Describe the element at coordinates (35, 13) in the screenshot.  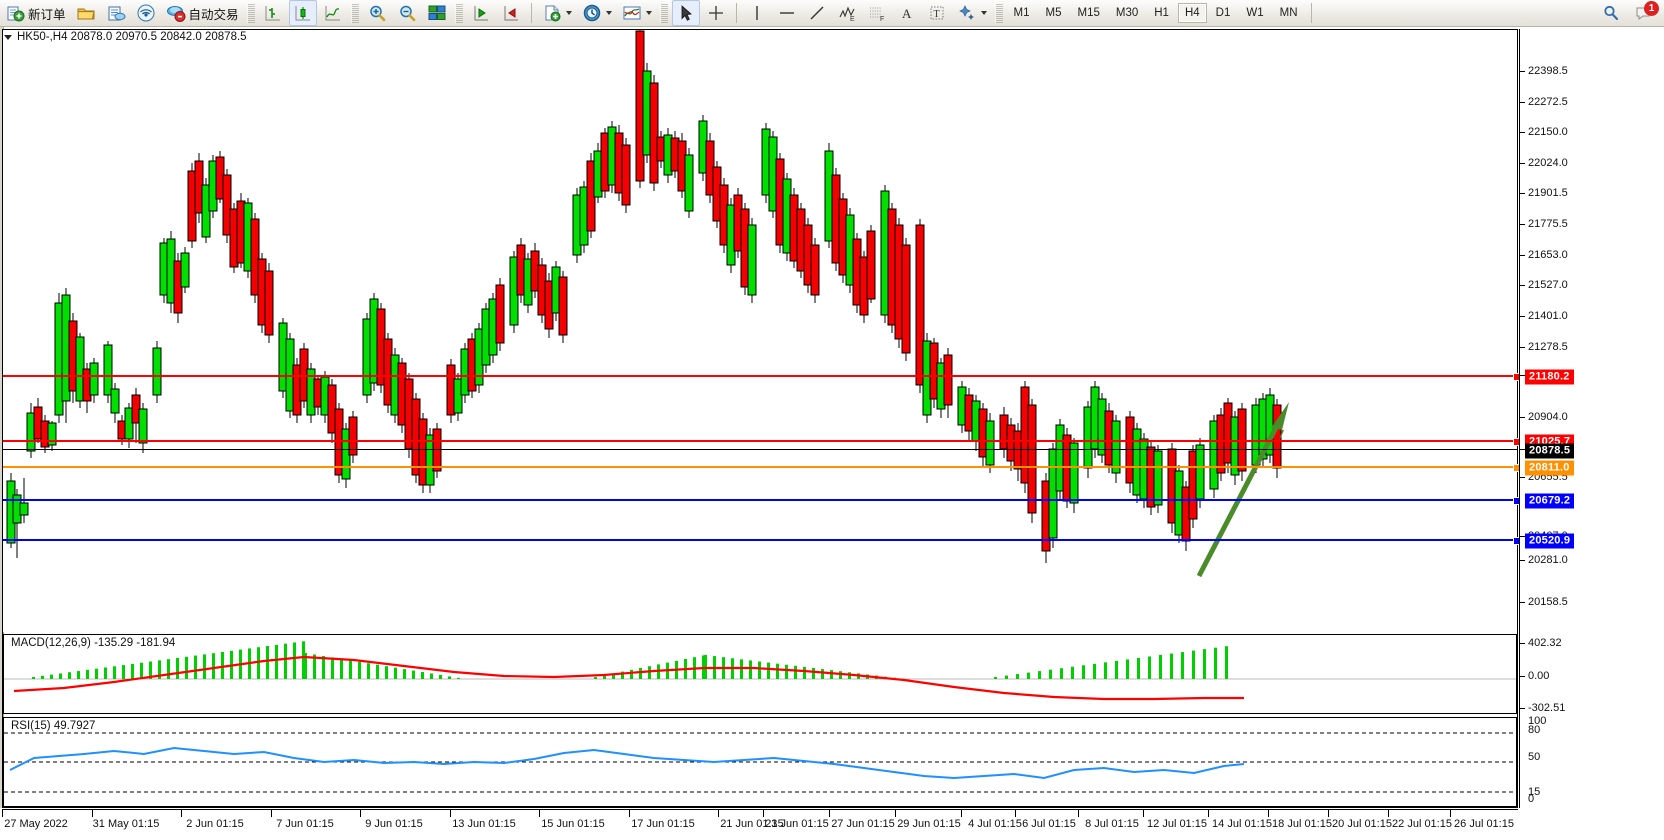
I see `new-order-button: 新订单` at that location.